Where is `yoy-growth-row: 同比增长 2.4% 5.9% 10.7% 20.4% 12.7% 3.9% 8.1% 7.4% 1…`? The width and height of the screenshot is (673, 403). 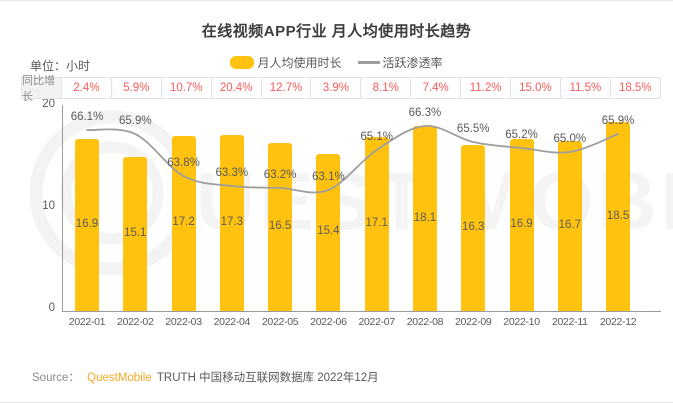
yoy-growth-row: 同比增长 2.4% 5.9% 10.7% 20.4% 12.7% 3.9% 8.1% 7.4% 1… is located at coordinates (341, 89).